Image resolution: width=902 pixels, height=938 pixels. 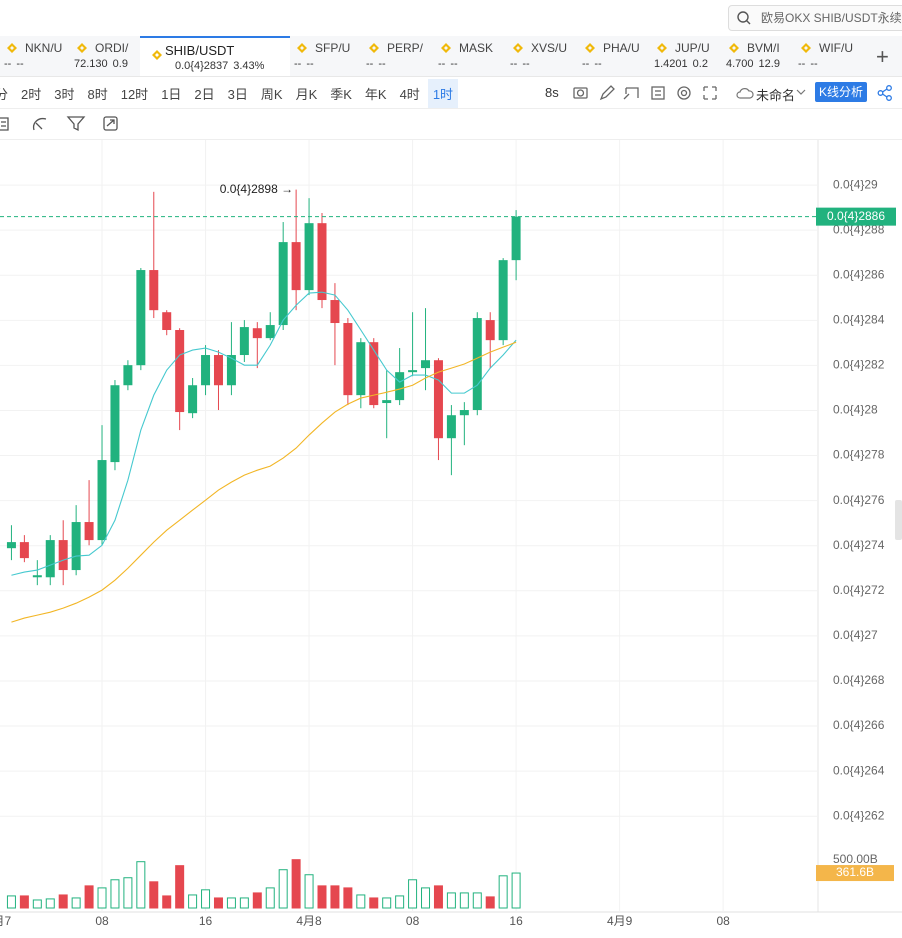 What do you see at coordinates (552, 92) in the screenshot?
I see `refresh-rate: 8s` at bounding box center [552, 92].